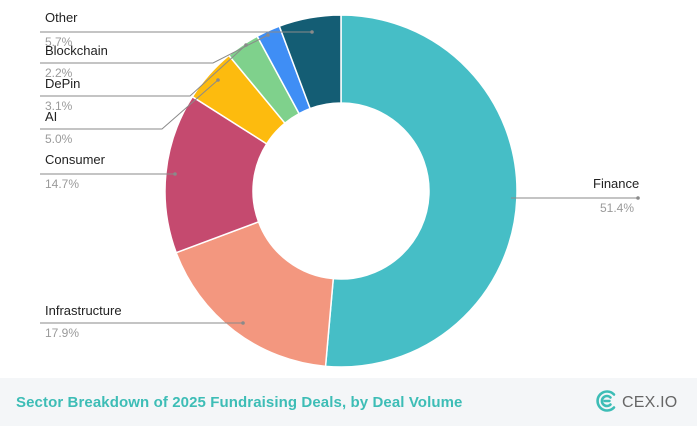  Describe the element at coordinates (59, 106) in the screenshot. I see `value-depin: 3.1%` at that location.